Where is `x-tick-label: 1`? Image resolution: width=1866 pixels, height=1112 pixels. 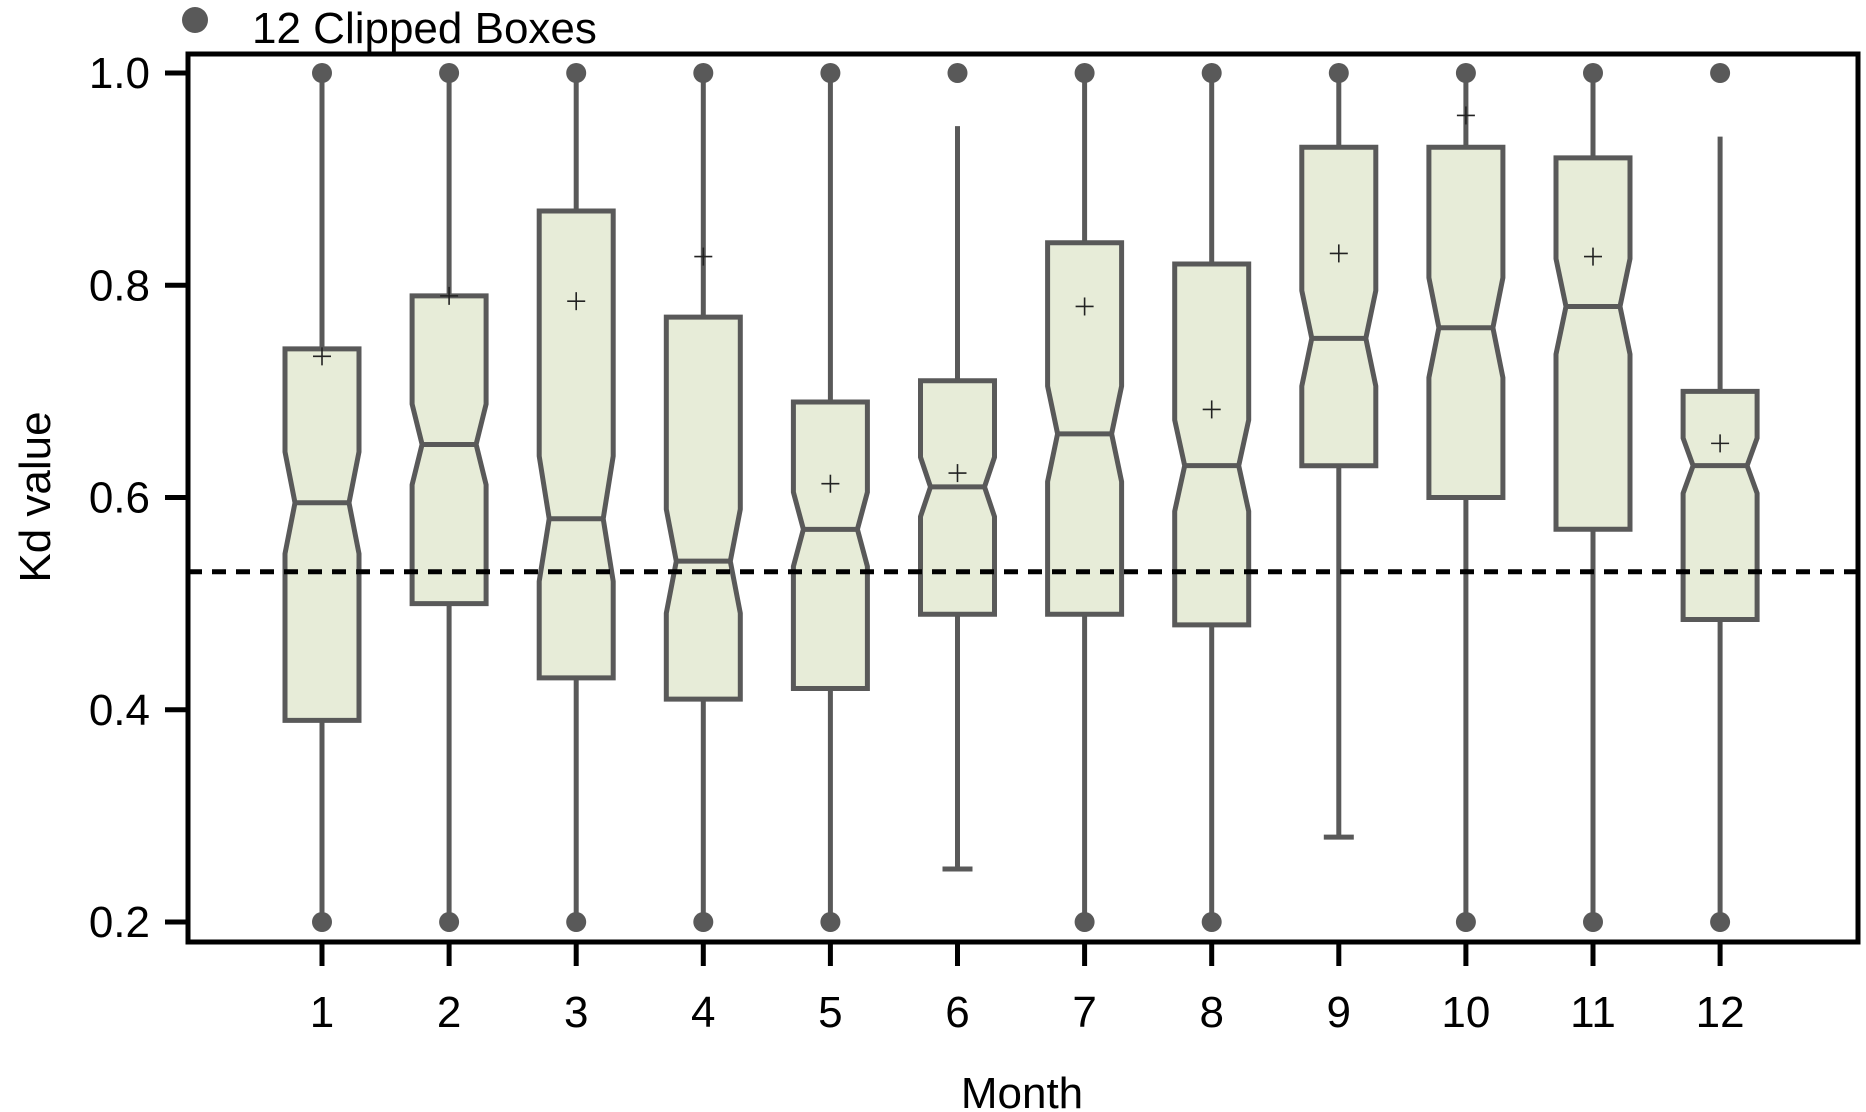 x-tick-label: 1 is located at coordinates (322, 1012).